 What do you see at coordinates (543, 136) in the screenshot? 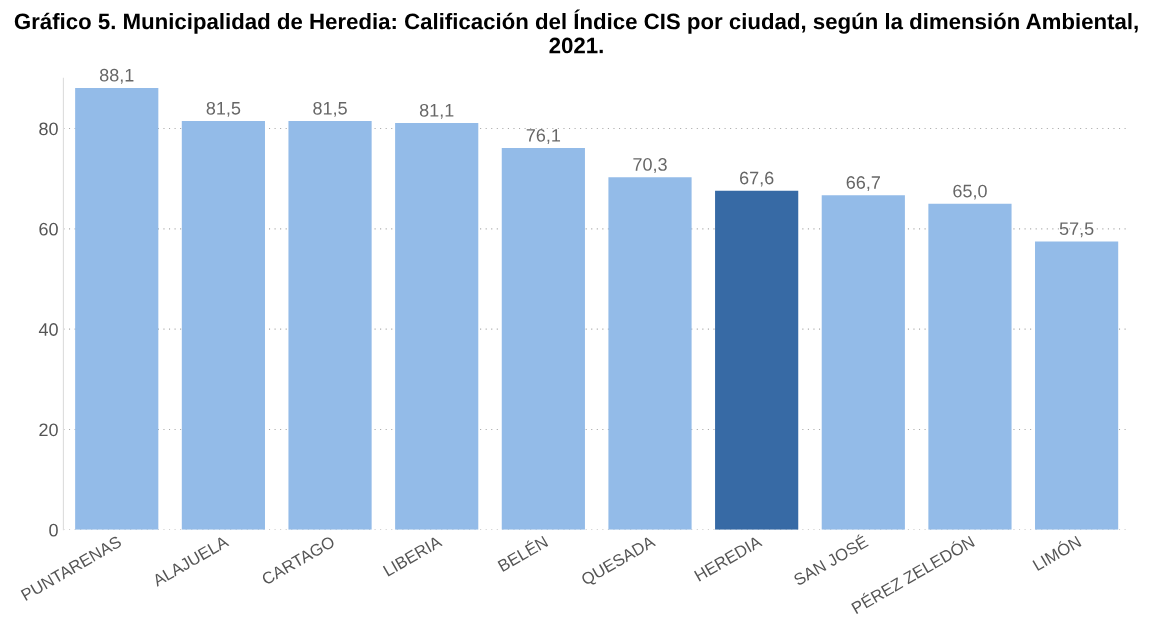
I see `data-label: 76,1` at bounding box center [543, 136].